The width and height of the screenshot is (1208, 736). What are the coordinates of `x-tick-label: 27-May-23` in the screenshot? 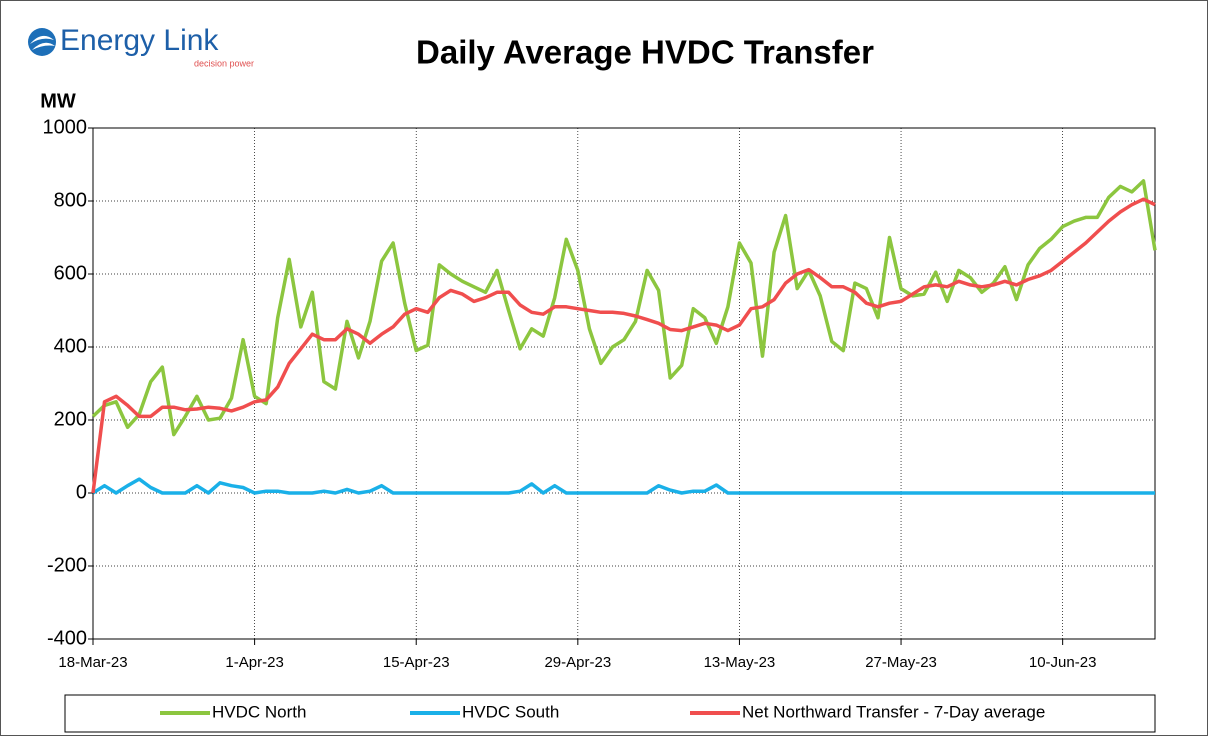 It's located at (901, 662).